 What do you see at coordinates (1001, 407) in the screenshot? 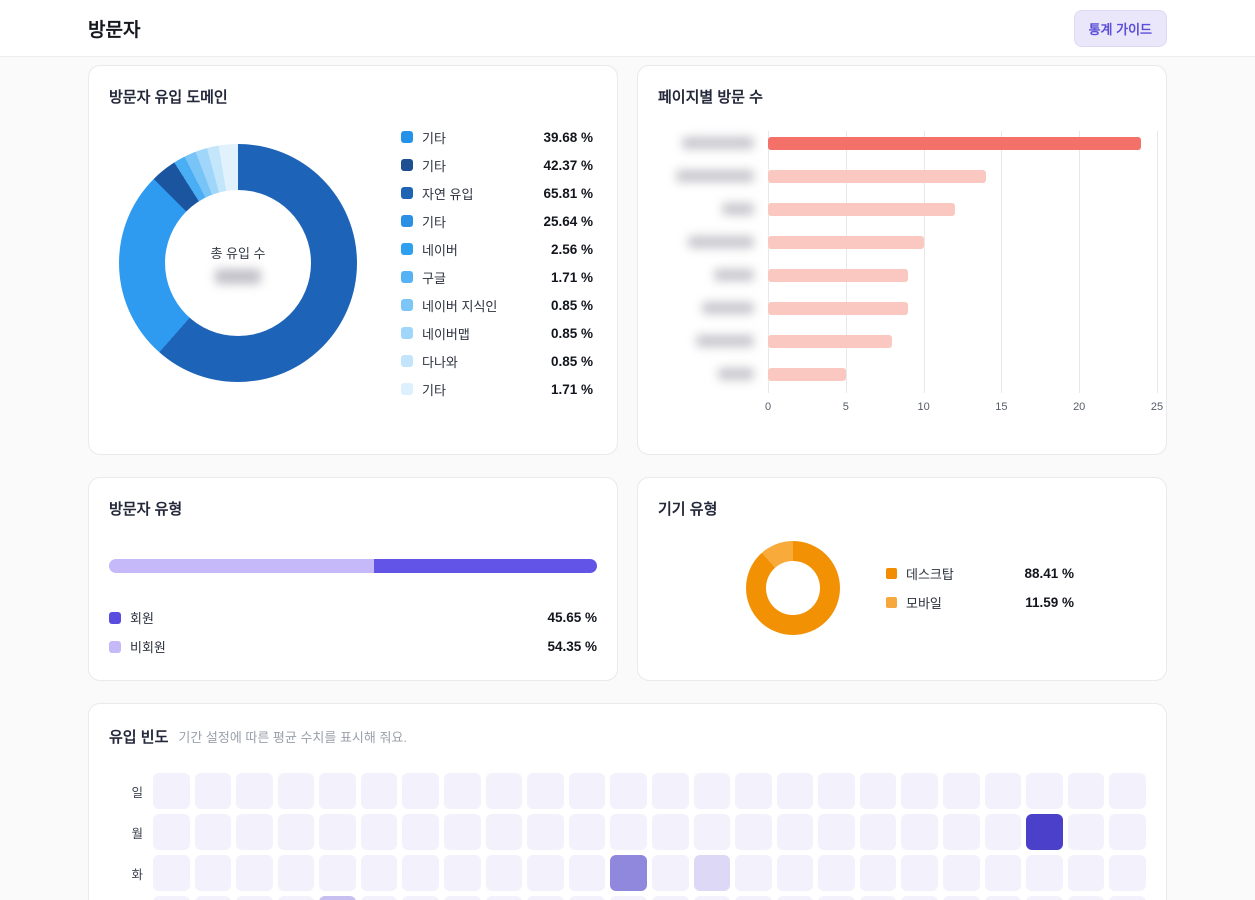
I see `axis-tick-label: 15` at bounding box center [1001, 407].